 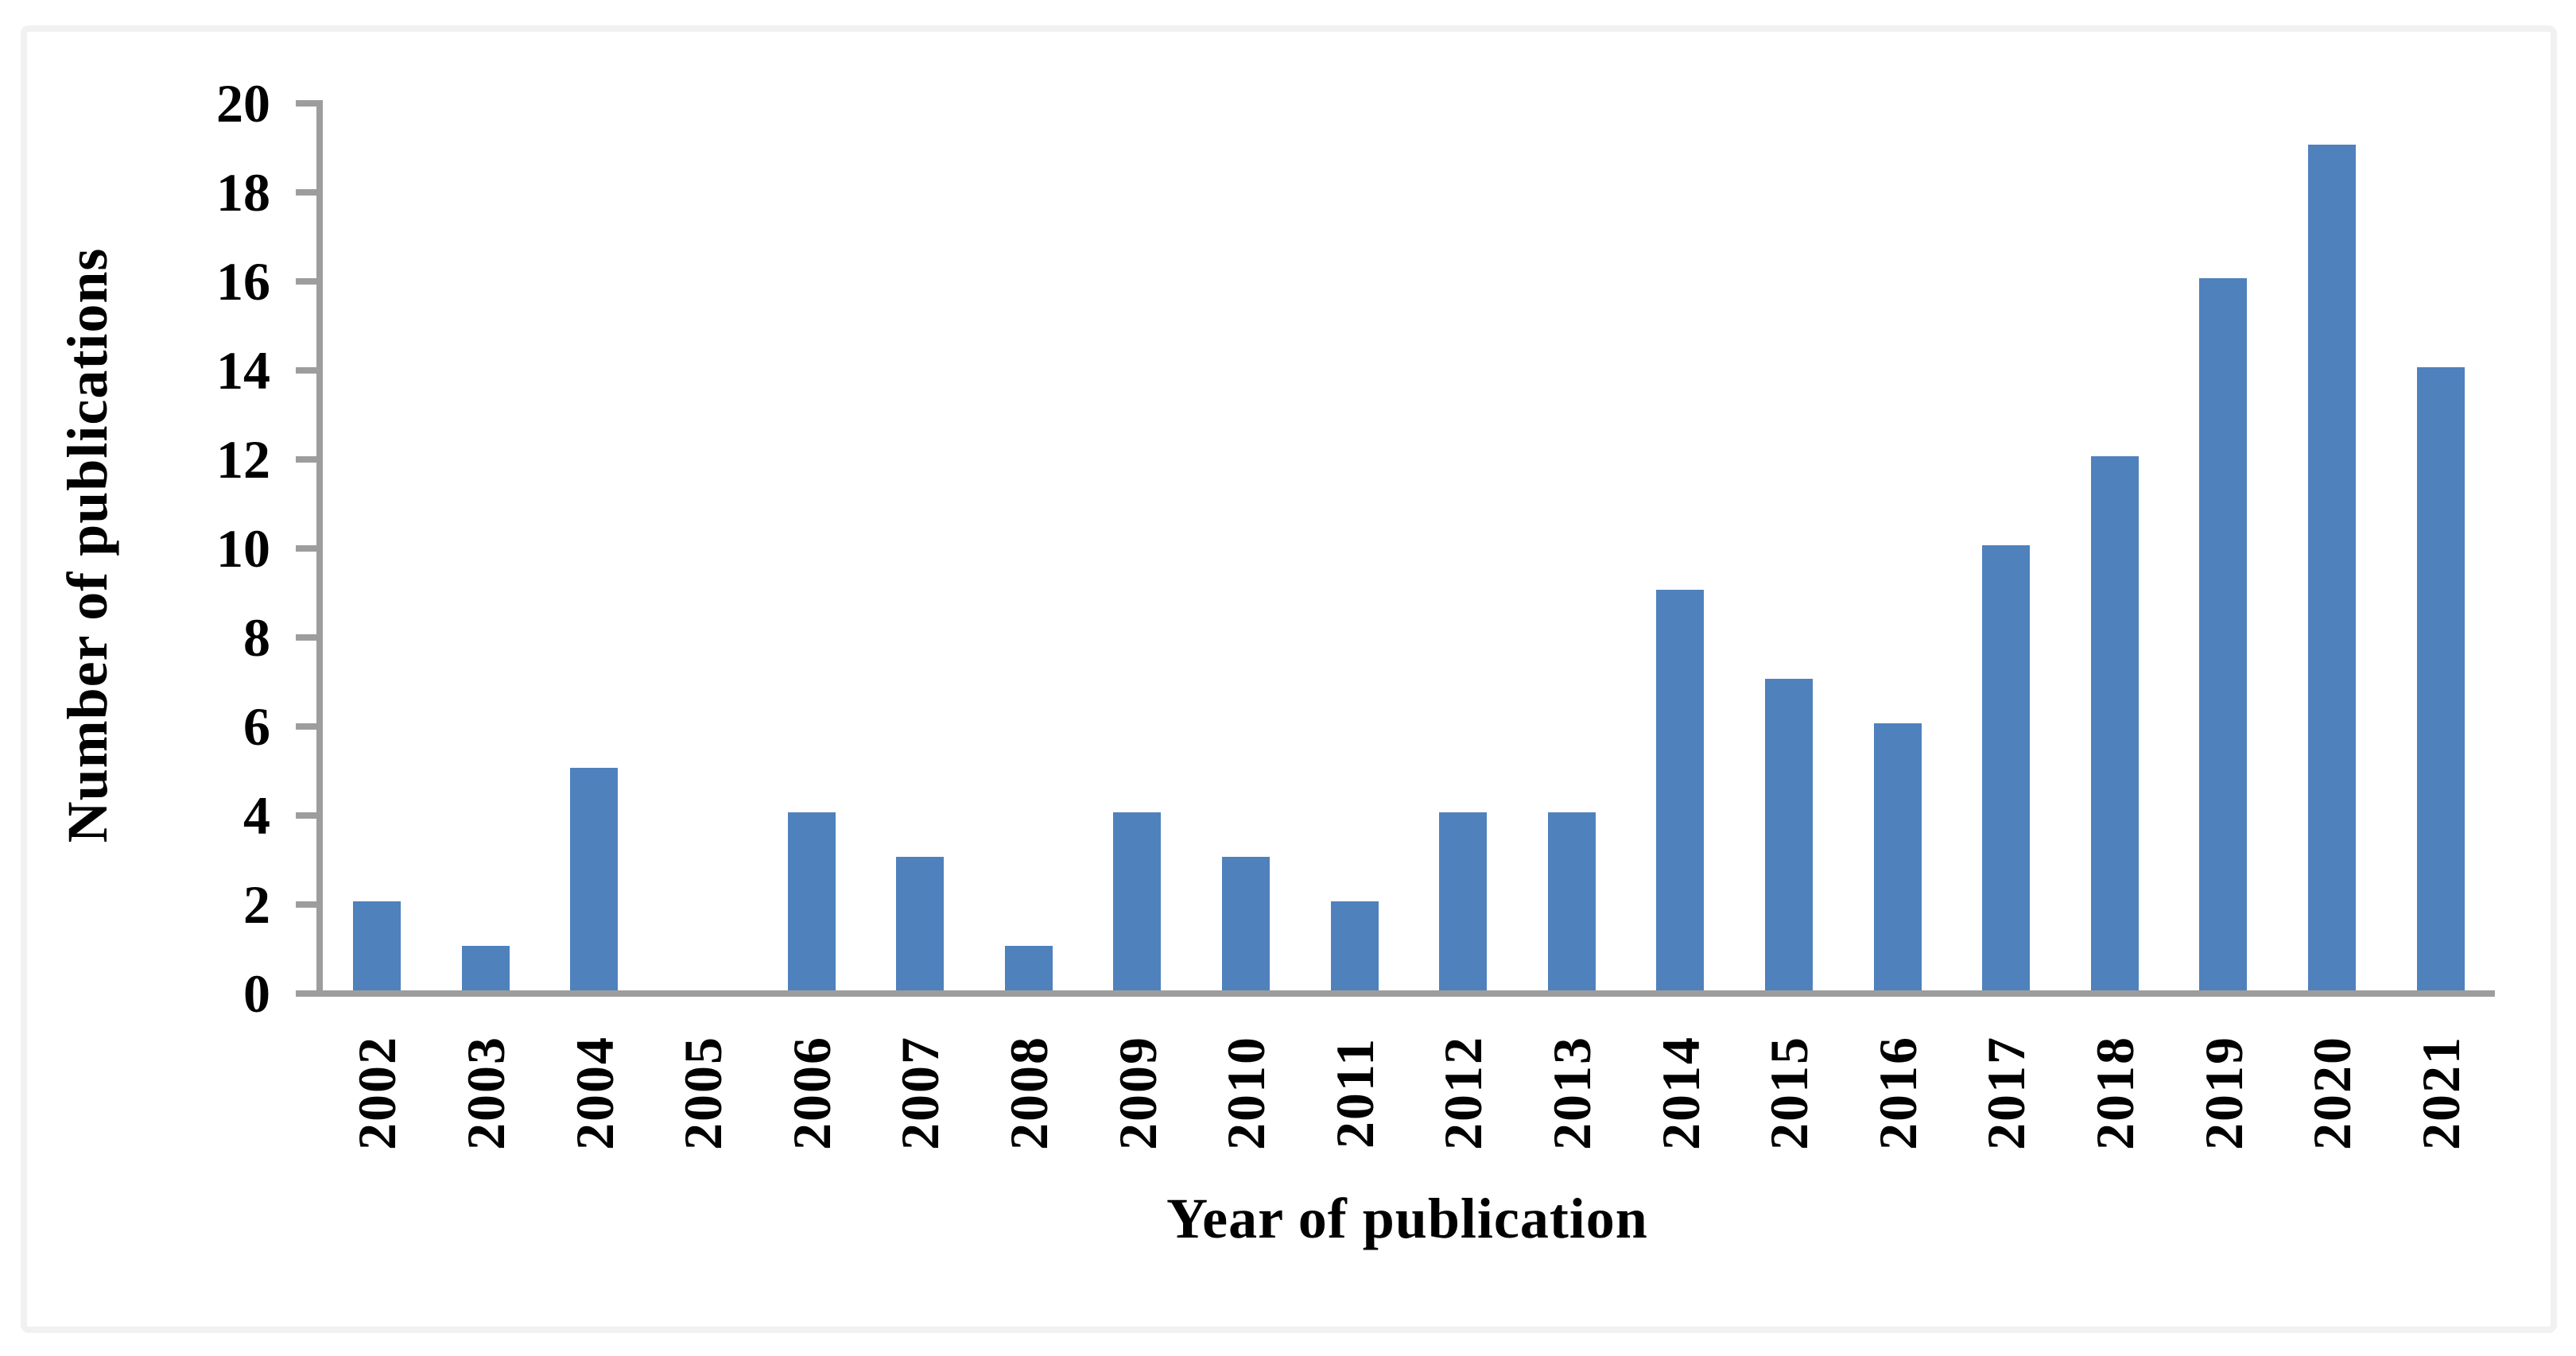 I want to click on x-tick-label-2004: 2004, so click(x=594, y=1093).